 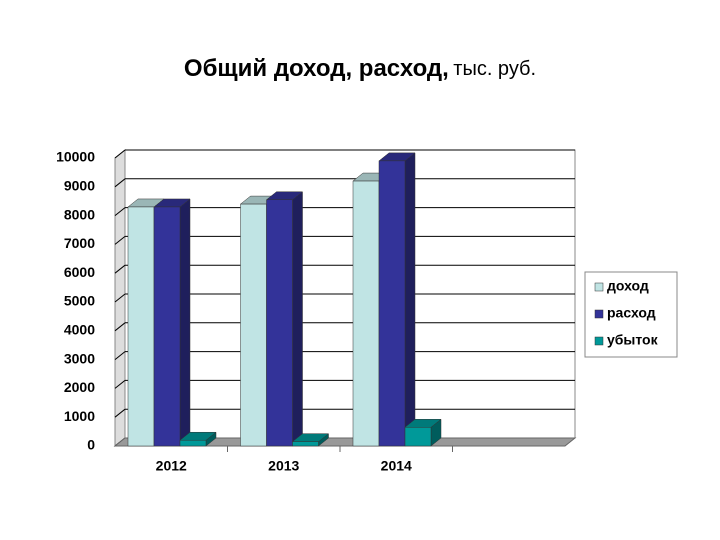 What do you see at coordinates (79, 186) in the screenshot?
I see `y-tick-label: 9000` at bounding box center [79, 186].